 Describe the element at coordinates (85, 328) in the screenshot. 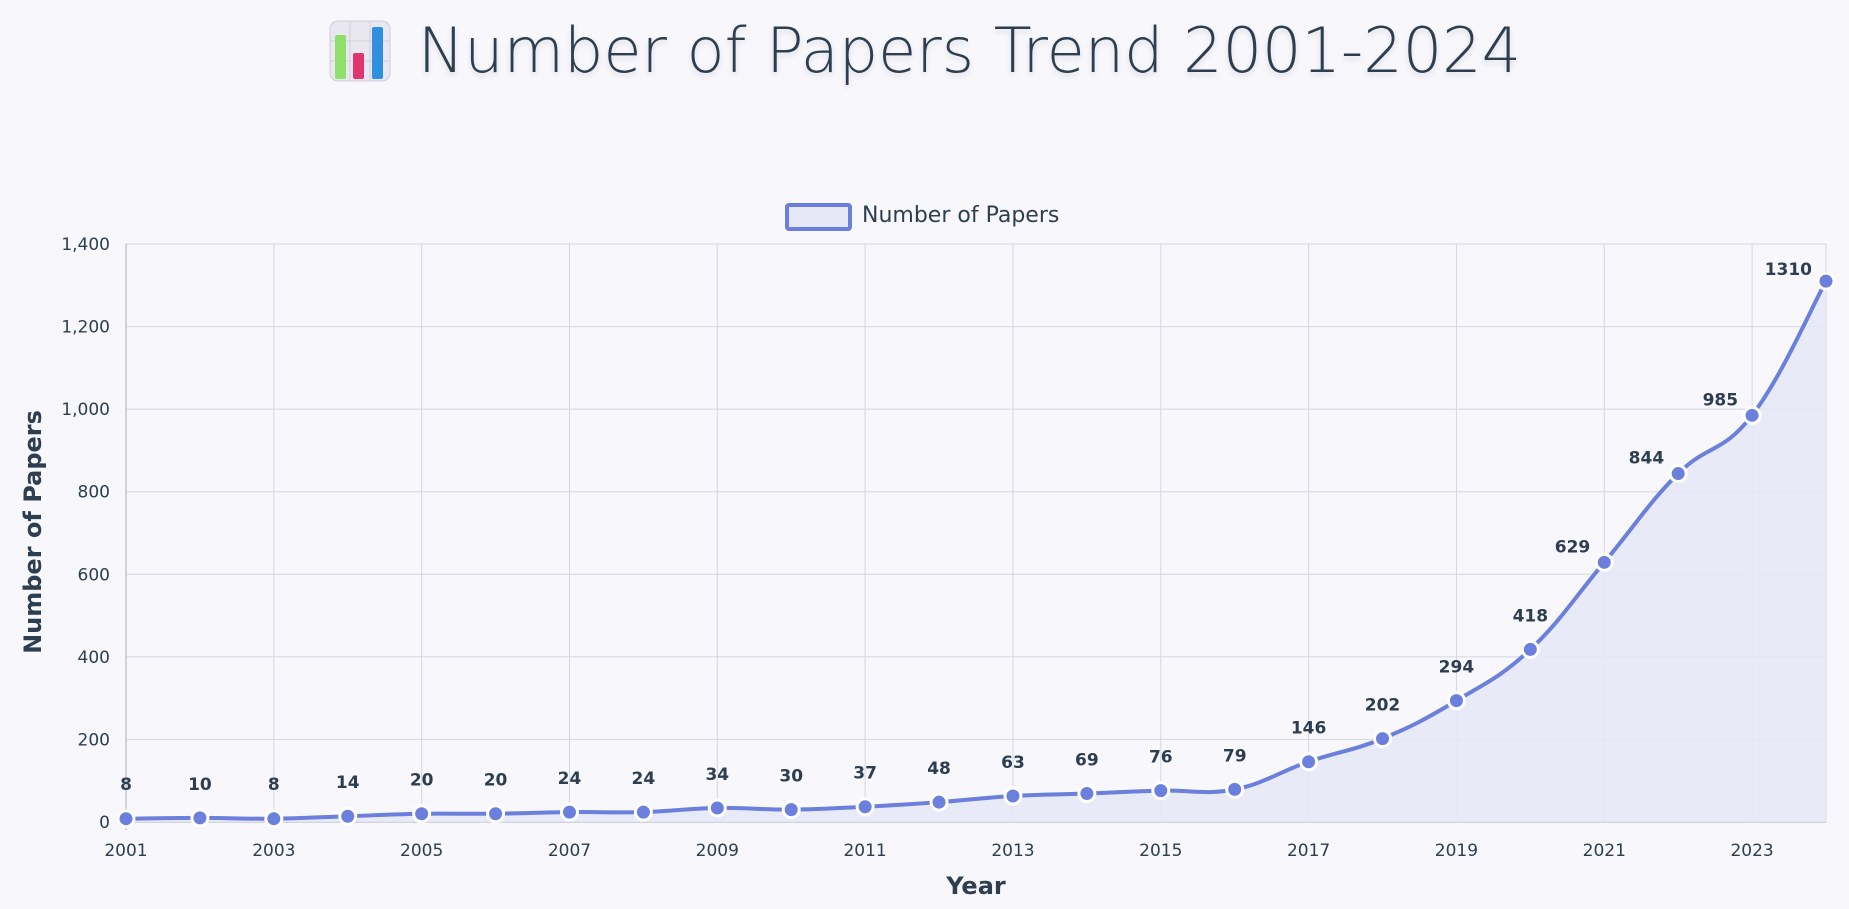

I see `y-tick-label: 1,200` at that location.